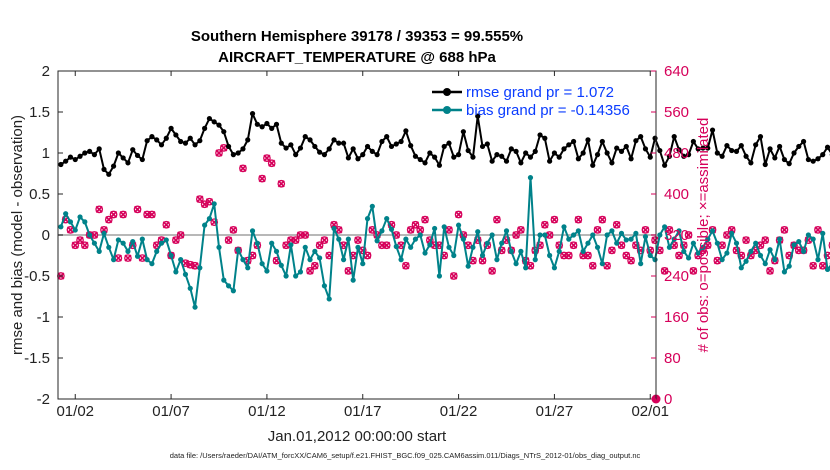 This screenshot has width=830, height=470. Describe the element at coordinates (676, 276) in the screenshot. I see `y-right-tick-label: 240` at that location.